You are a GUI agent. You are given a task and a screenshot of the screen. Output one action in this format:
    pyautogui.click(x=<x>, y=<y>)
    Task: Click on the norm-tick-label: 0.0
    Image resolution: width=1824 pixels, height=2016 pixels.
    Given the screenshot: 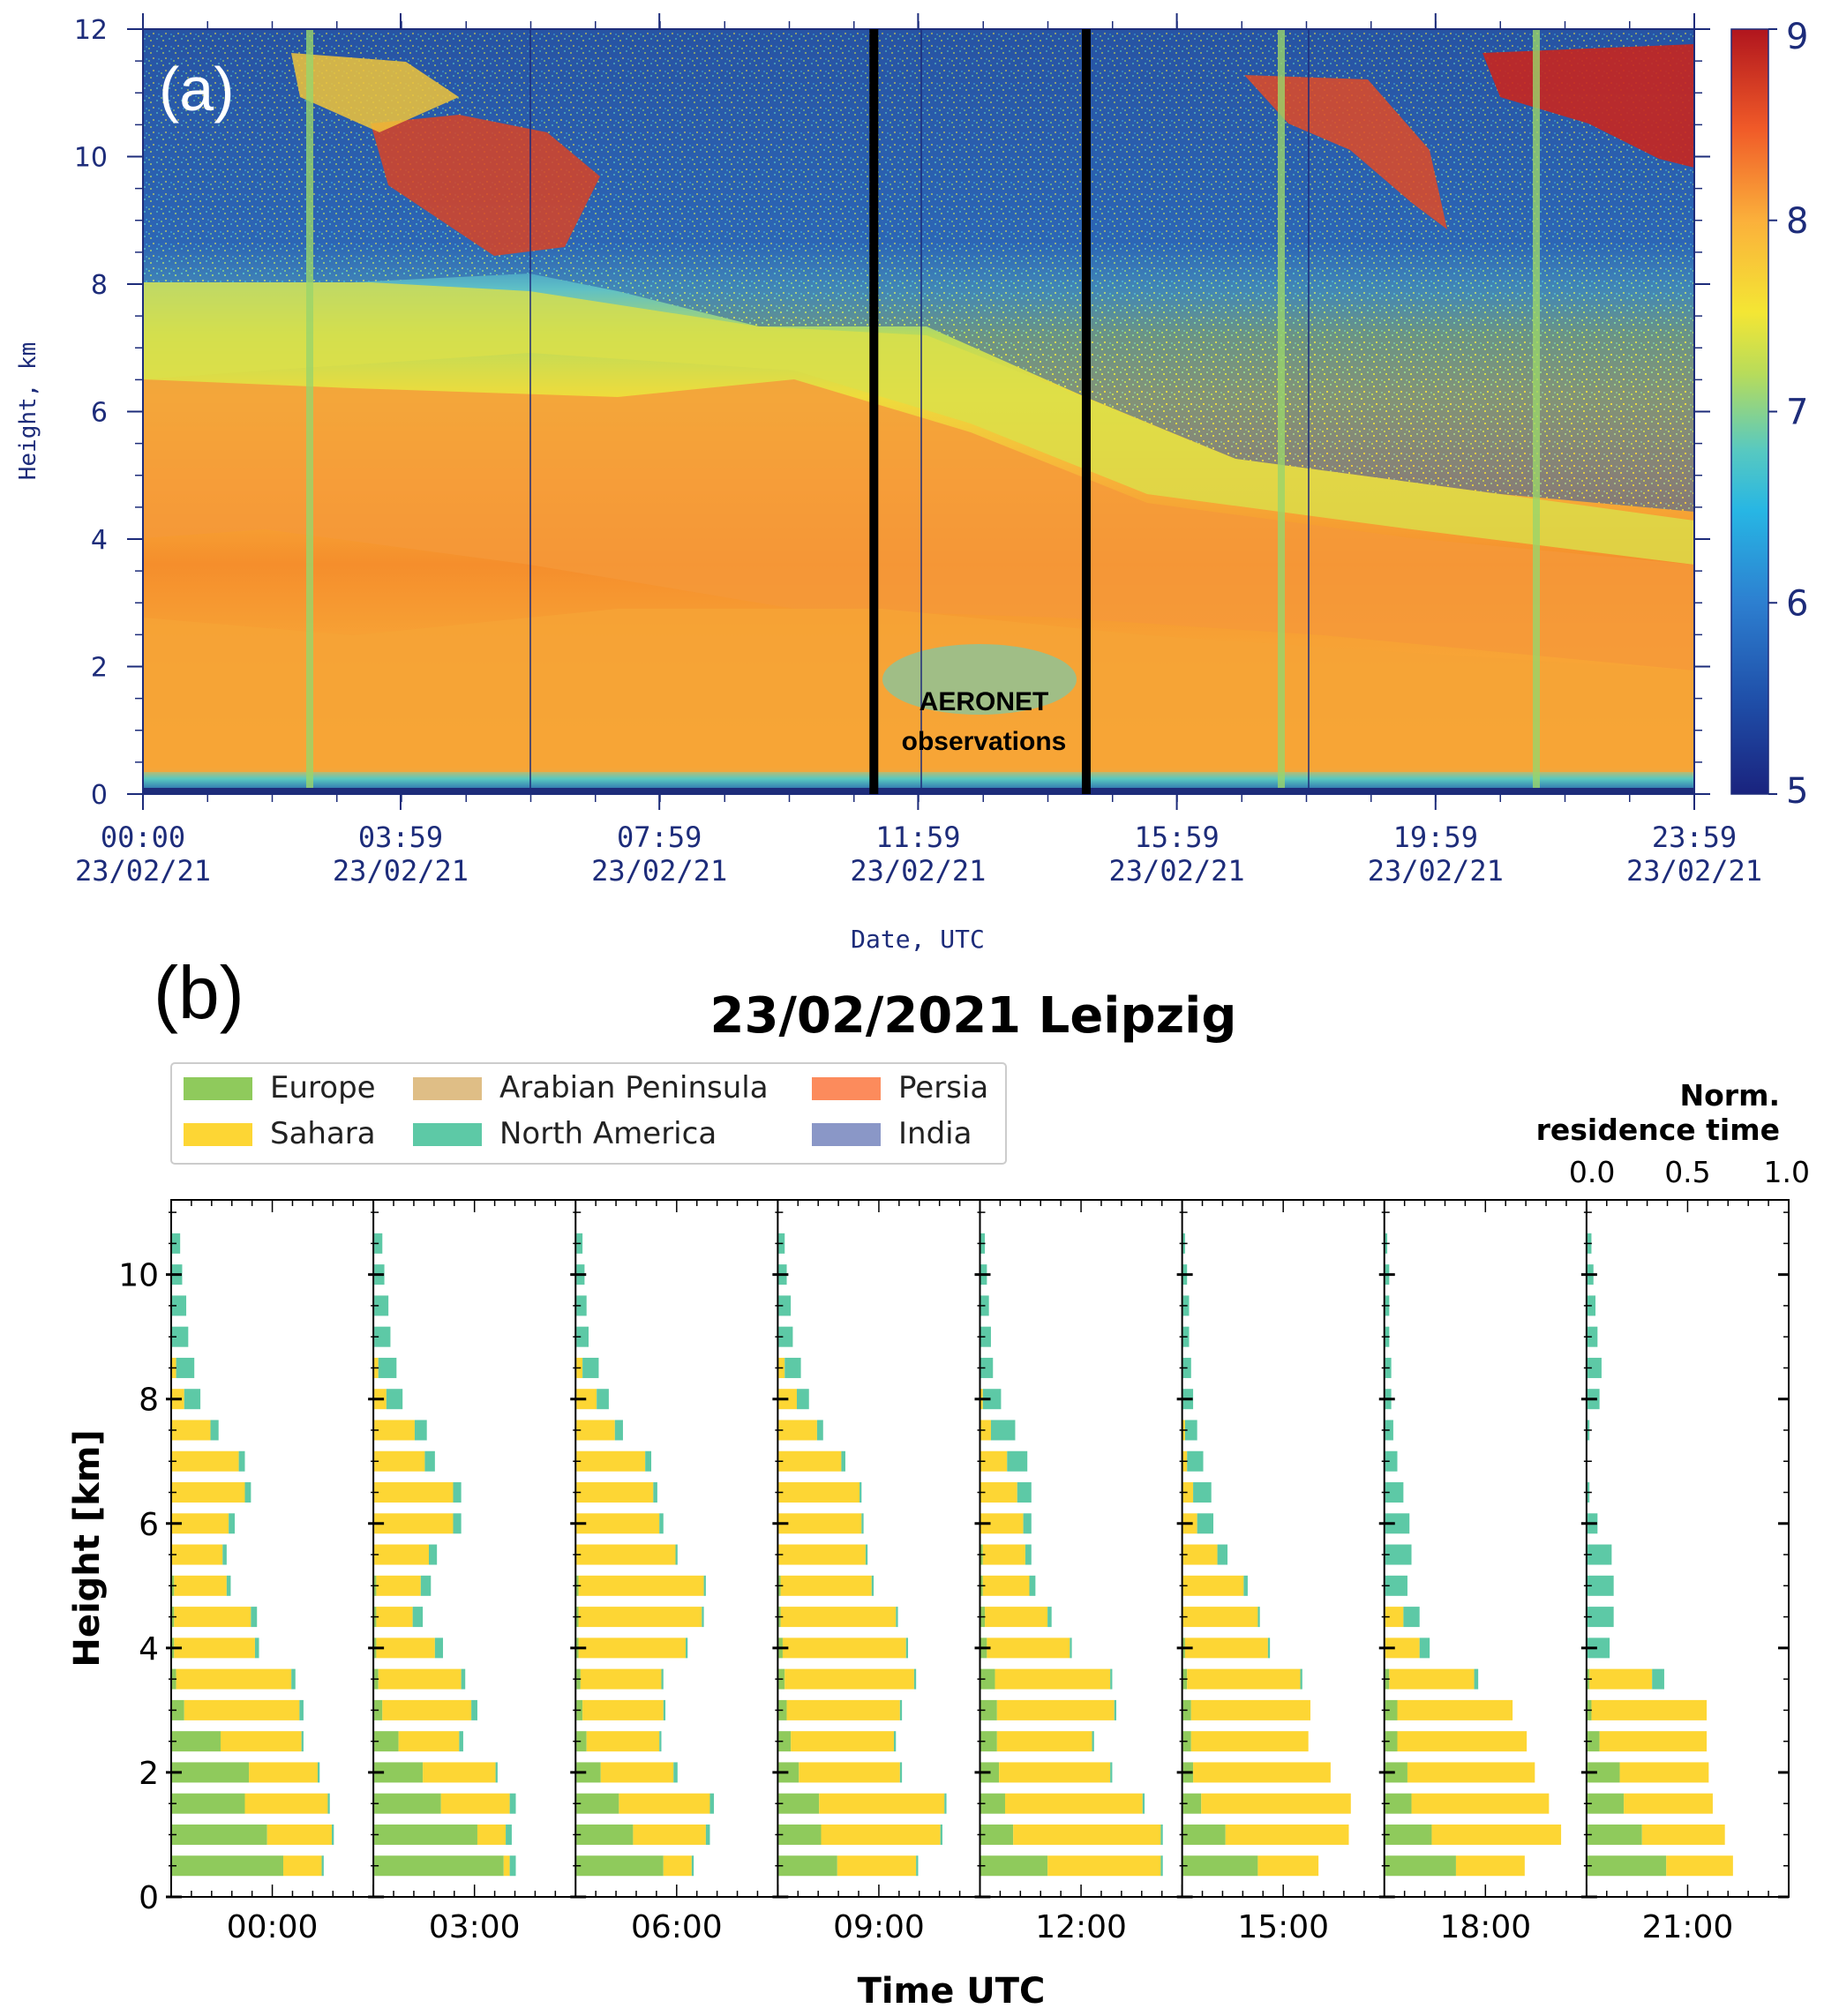 What is the action you would take?
    pyautogui.click(x=1592, y=1172)
    